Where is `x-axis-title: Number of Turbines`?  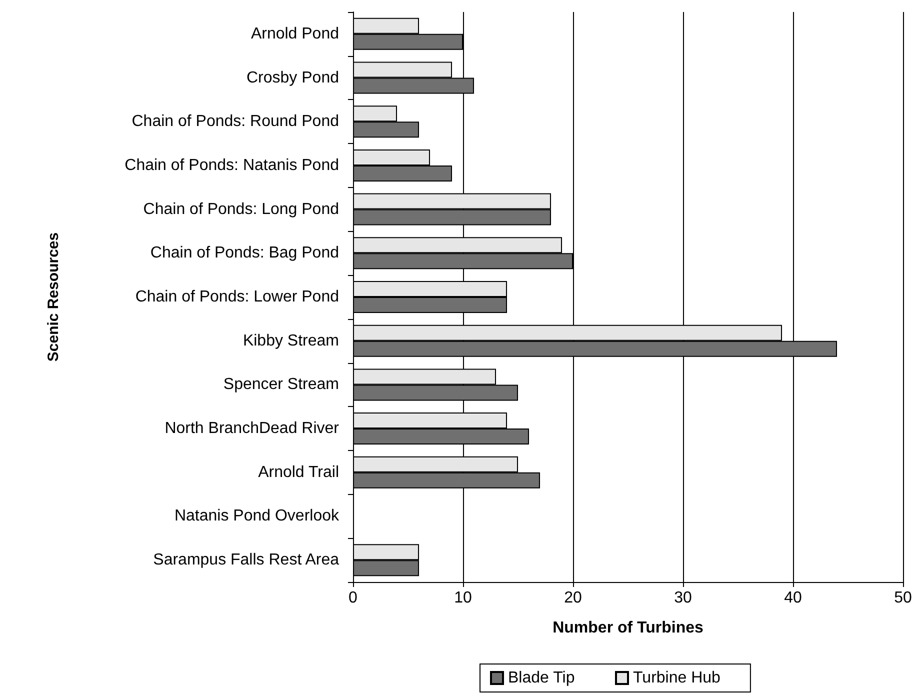
x-axis-title: Number of Turbines is located at coordinates (628, 628).